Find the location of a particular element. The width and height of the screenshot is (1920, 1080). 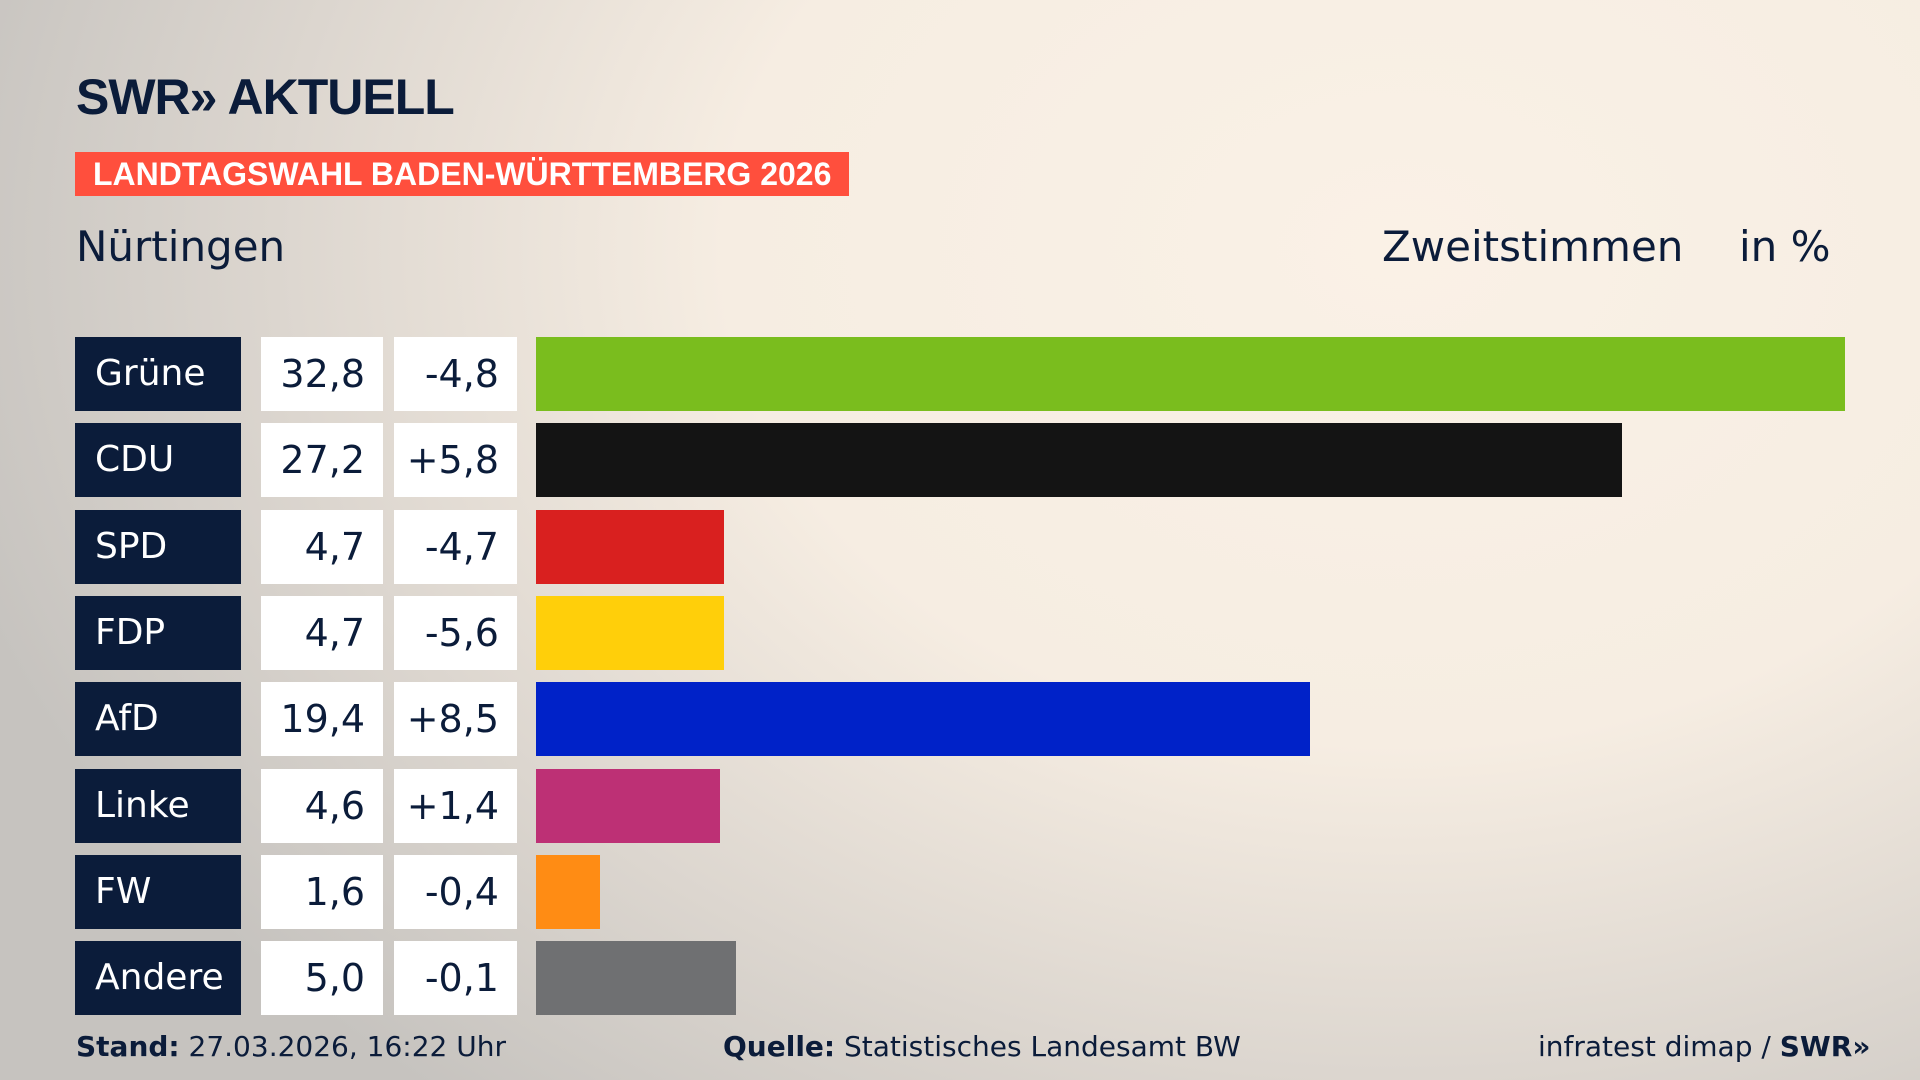

result-row: CDU 27,2 +5,8 is located at coordinates (960, 460).